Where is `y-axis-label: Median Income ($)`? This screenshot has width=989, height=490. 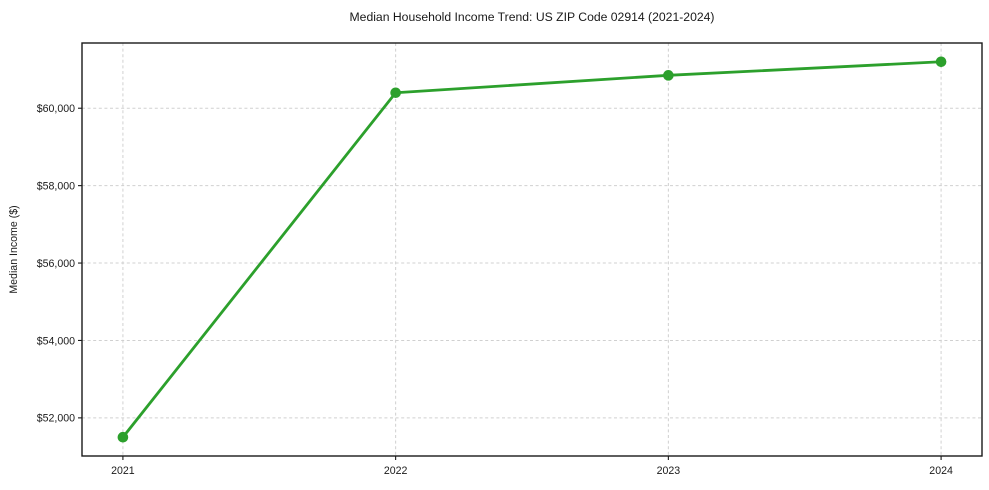
y-axis-label: Median Income ($) is located at coordinates (14, 249).